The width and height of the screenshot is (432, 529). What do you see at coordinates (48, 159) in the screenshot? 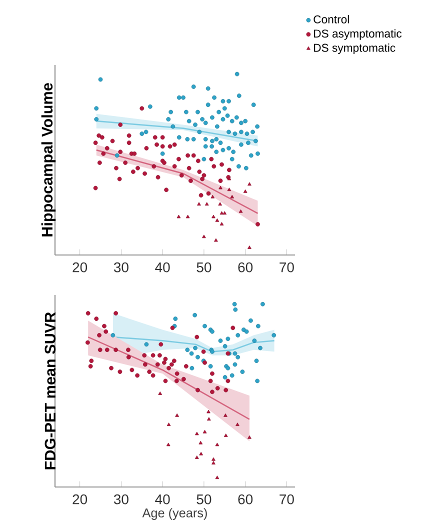
I see `y-axis-title: Hippocampal Volume` at bounding box center [48, 159].